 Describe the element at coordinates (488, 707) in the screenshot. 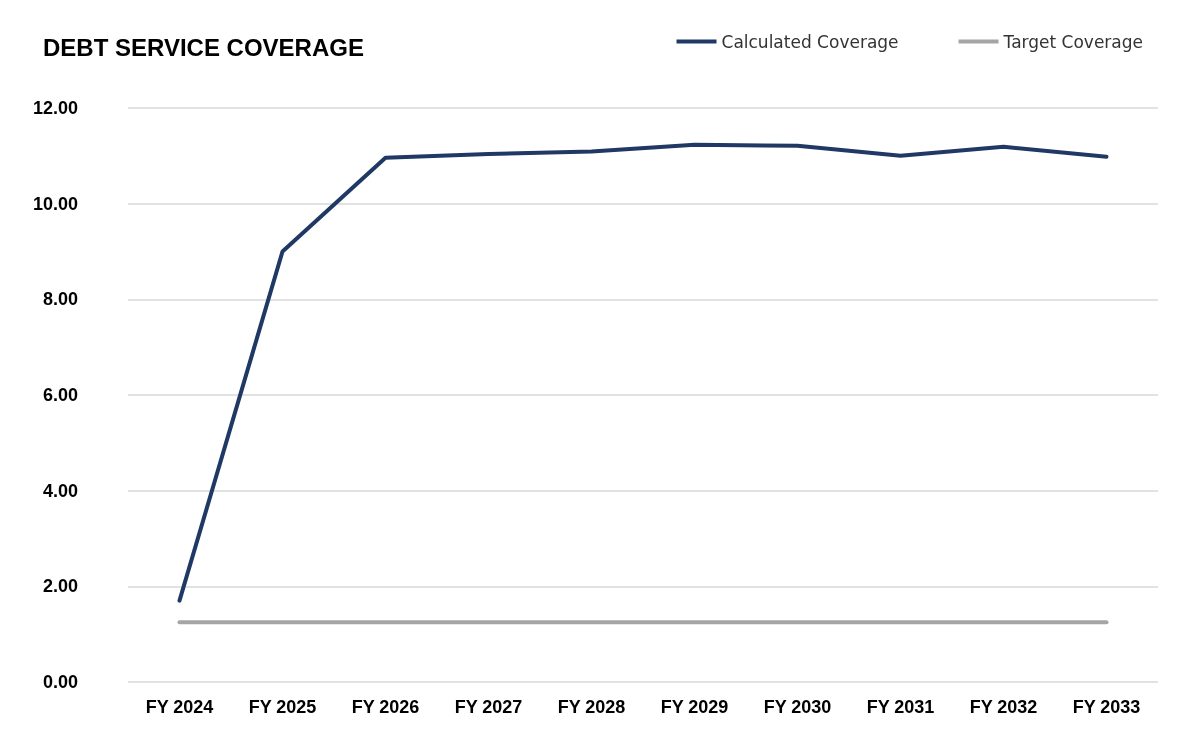

I see `x-tick-label: FY 2027` at that location.